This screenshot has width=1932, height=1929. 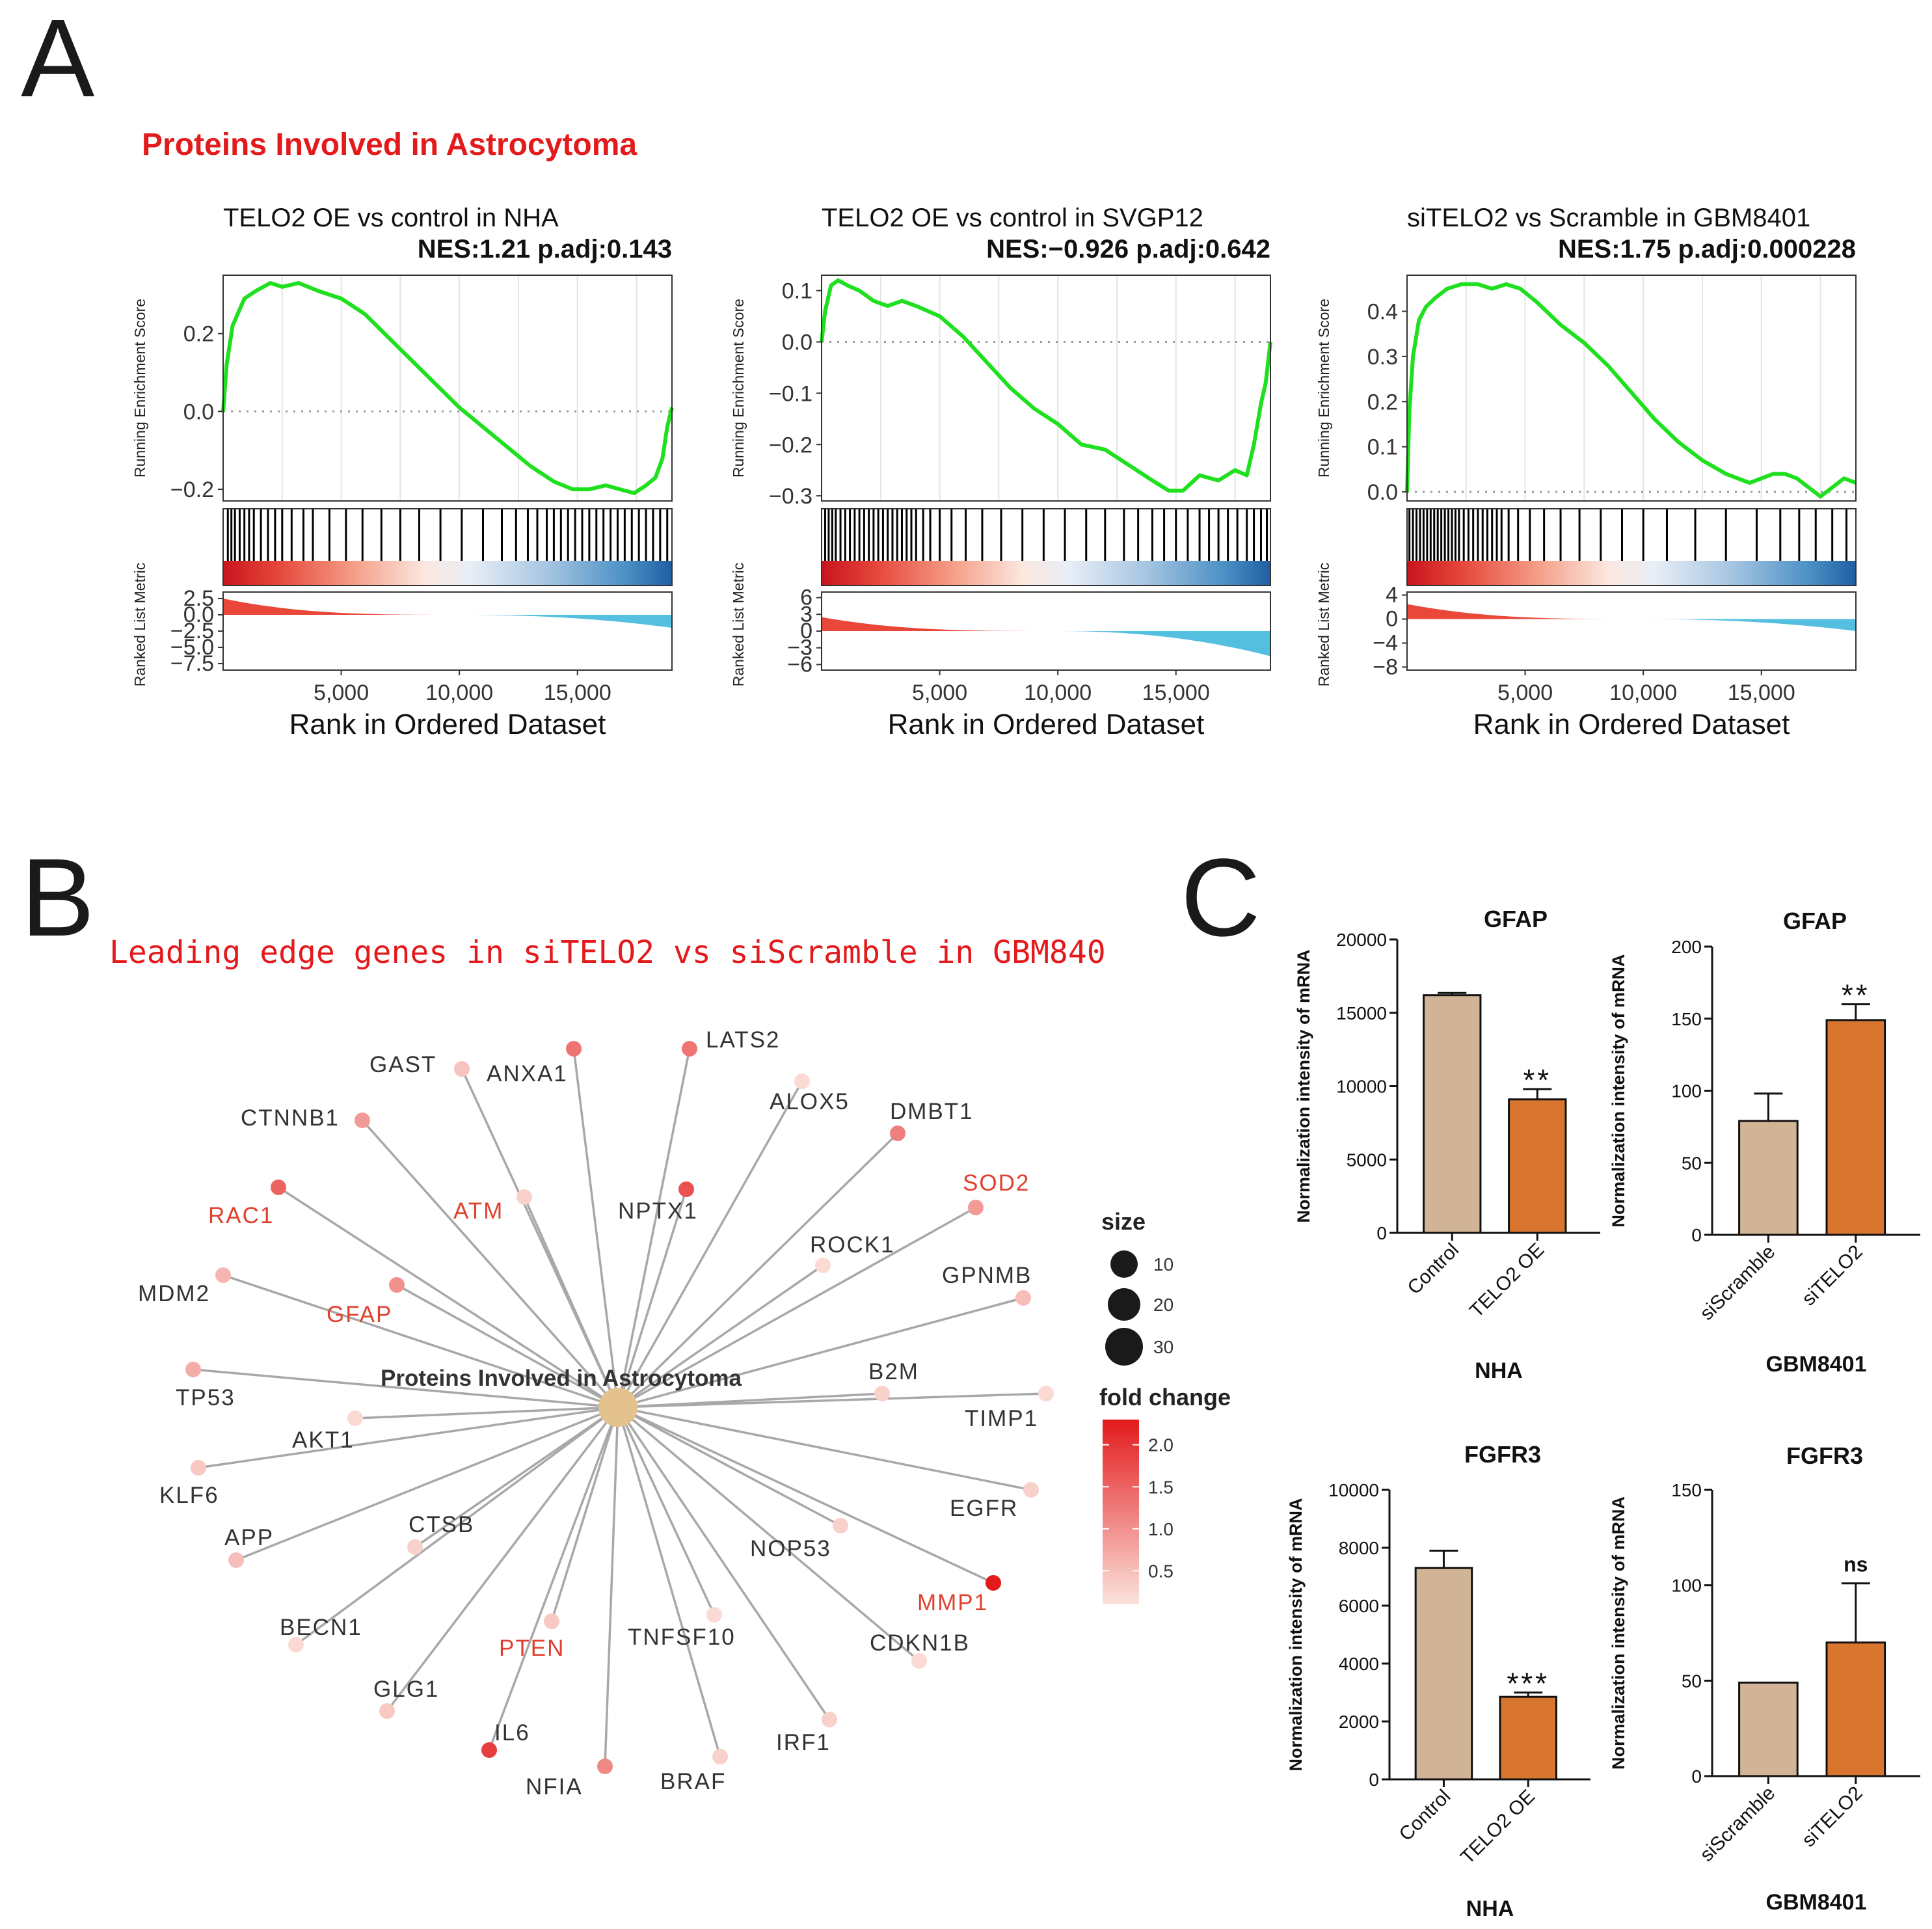 I want to click on bar-ytick-label: 2000, so click(x=1359, y=1722).